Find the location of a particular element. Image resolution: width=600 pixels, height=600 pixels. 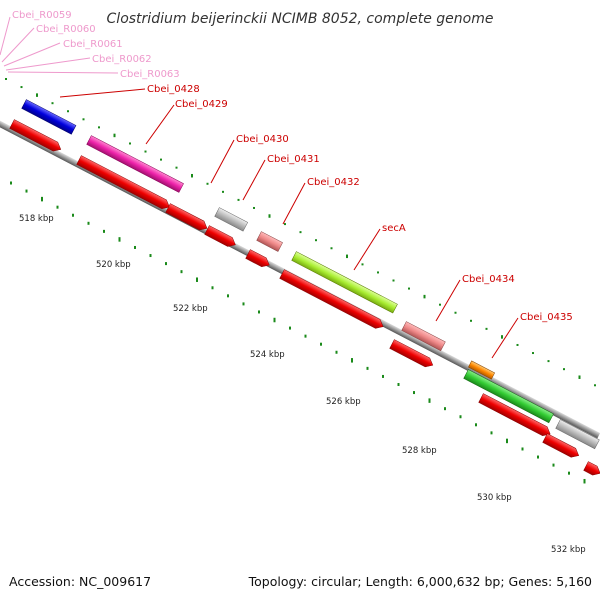

rna-label: Cbei_R0062 is located at coordinates (122, 59).